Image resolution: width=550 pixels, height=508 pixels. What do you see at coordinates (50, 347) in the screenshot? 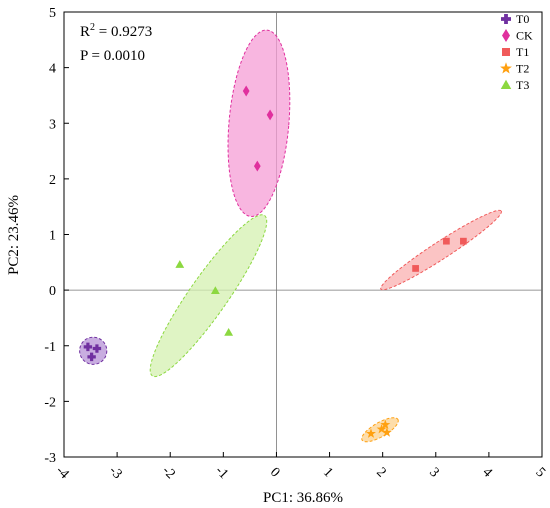
I see `y-tick-label: -1` at bounding box center [50, 347].